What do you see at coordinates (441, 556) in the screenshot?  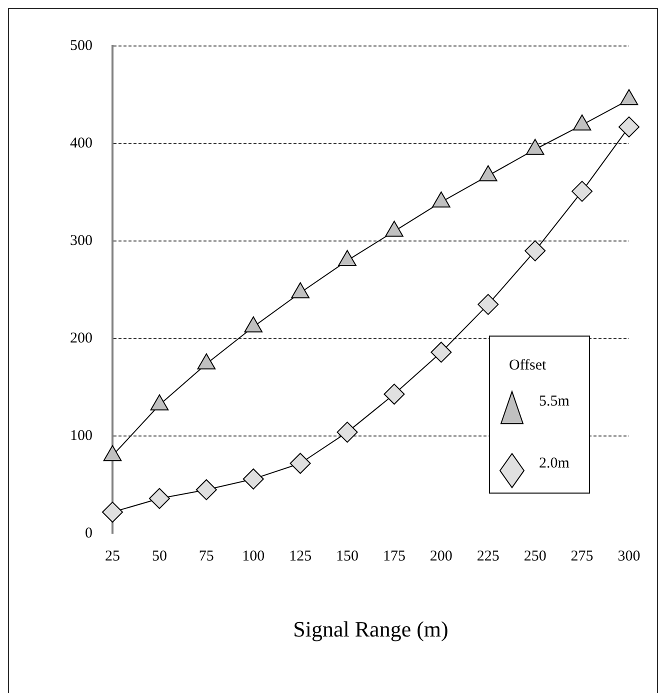 I see `x-tick-label: 200` at bounding box center [441, 556].